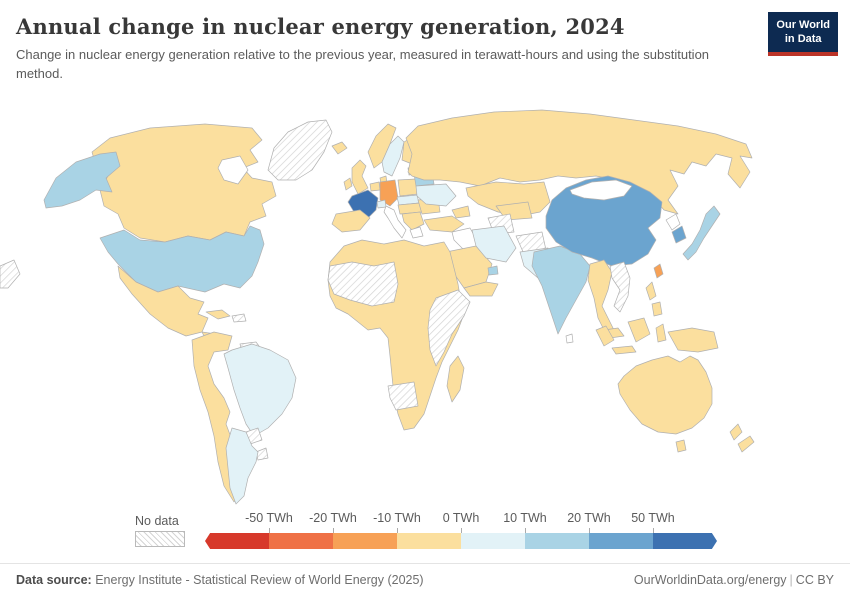 The width and height of the screenshot is (850, 600). Describe the element at coordinates (679, 234) in the screenshot. I see `country-south-korea` at that location.